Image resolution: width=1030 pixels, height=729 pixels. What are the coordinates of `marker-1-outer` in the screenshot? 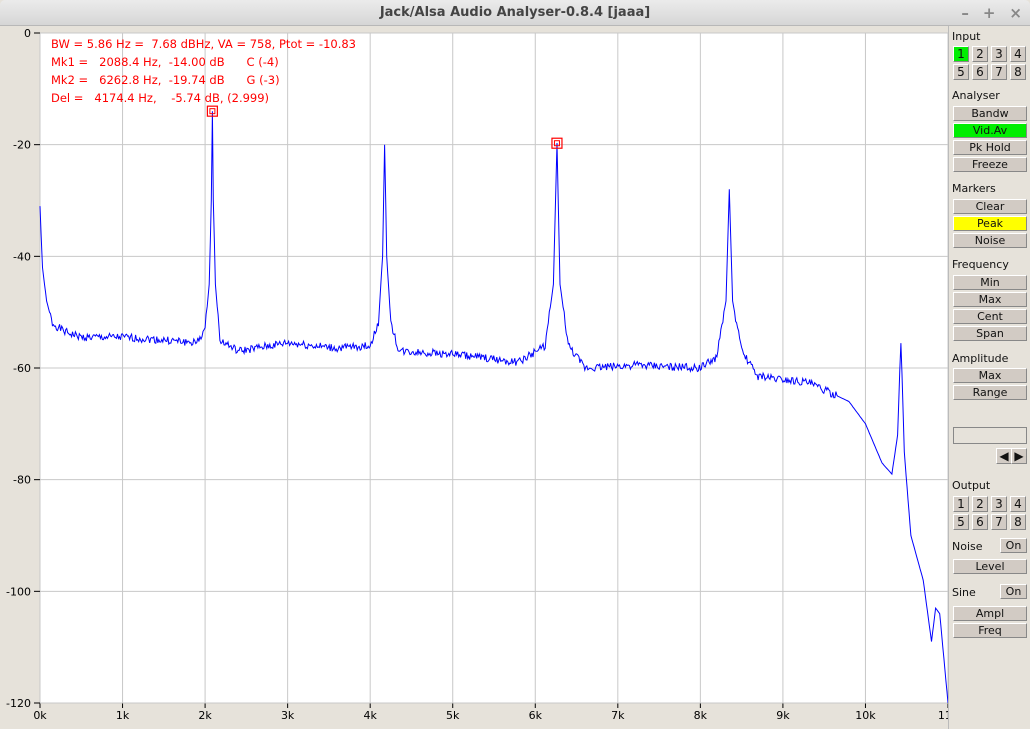 It's located at (212, 111).